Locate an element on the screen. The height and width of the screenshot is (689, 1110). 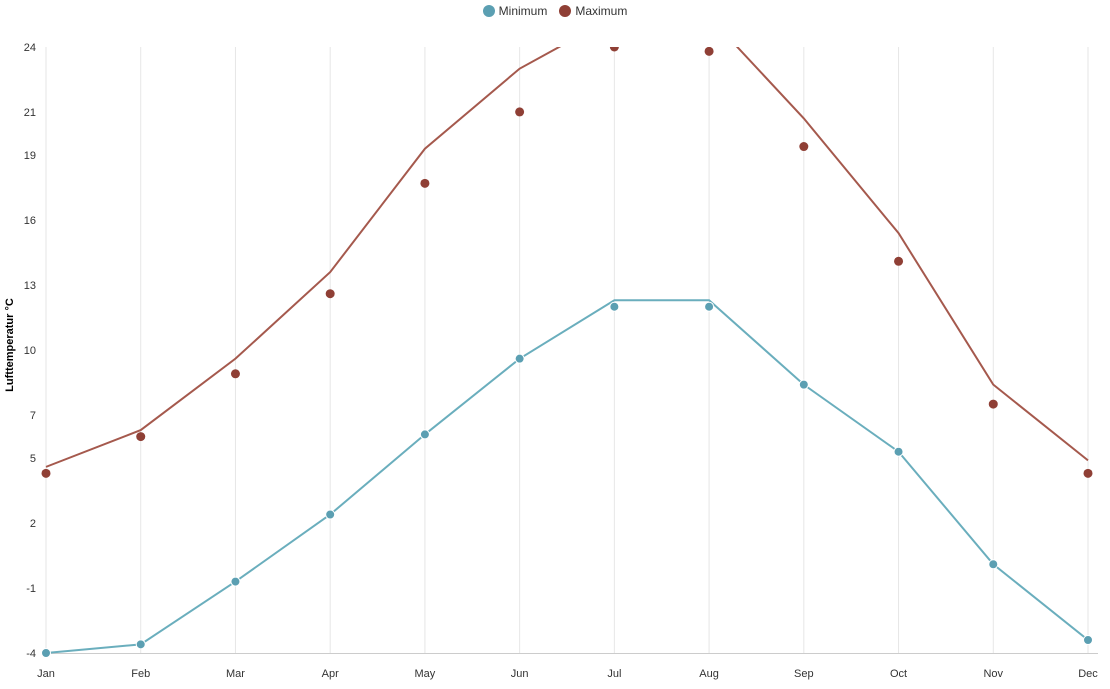
y-tick-label: 19 is located at coordinates (30, 156).